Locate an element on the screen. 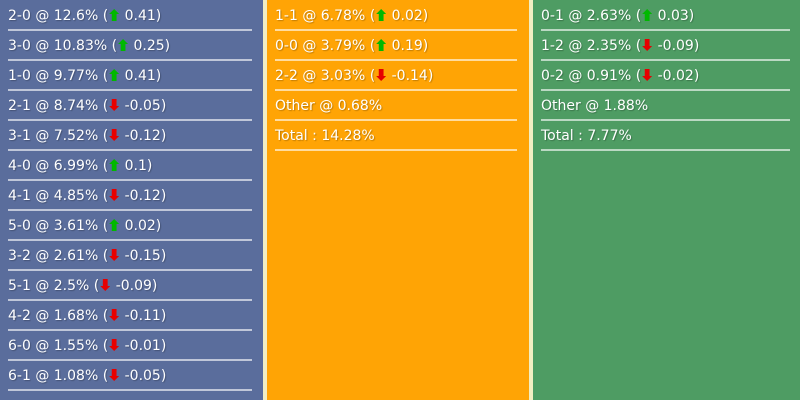  score-row-0-1: 0-1 @ 2.63% ( 0.03) is located at coordinates (665, 16).